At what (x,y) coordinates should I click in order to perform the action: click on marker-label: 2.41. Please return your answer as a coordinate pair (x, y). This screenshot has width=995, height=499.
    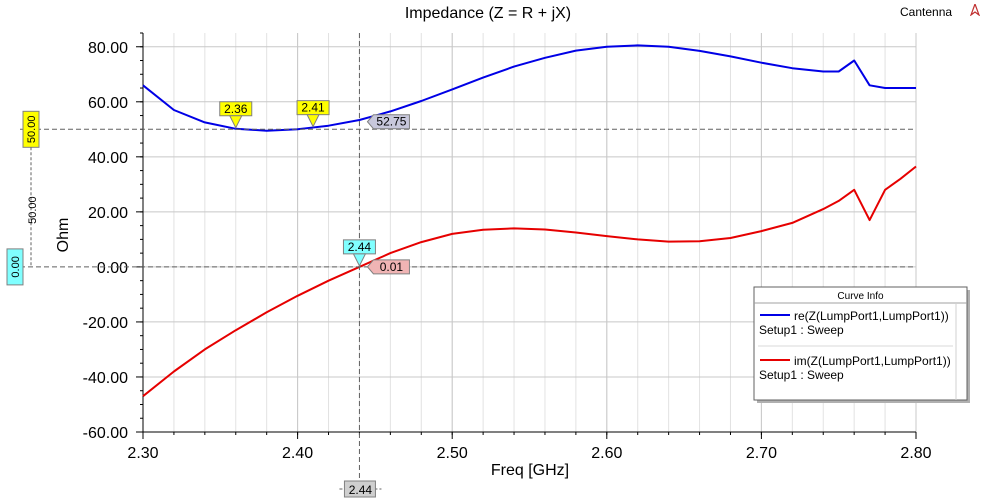
    Looking at the image, I should click on (313, 108).